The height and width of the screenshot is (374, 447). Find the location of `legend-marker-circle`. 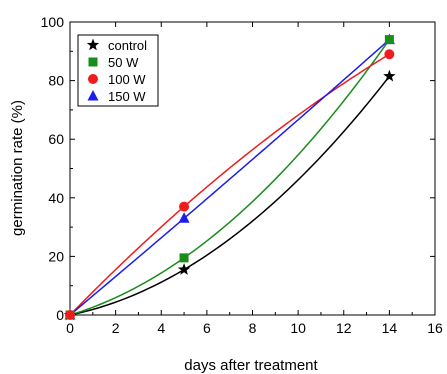

legend-marker-circle is located at coordinates (93, 79).